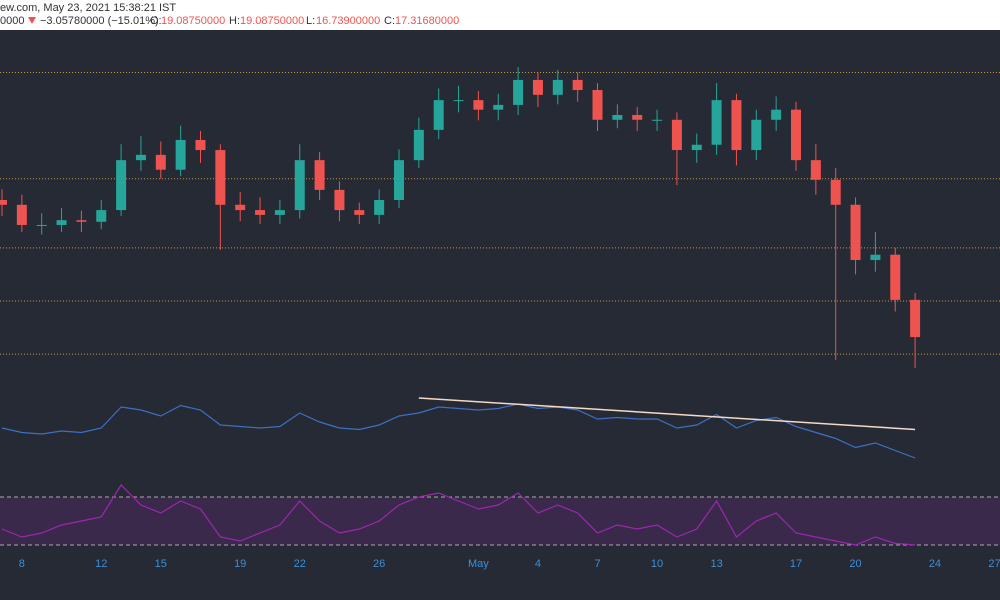 Image resolution: width=1000 pixels, height=600 pixels. I want to click on low: 16.73900000, so click(348, 21).